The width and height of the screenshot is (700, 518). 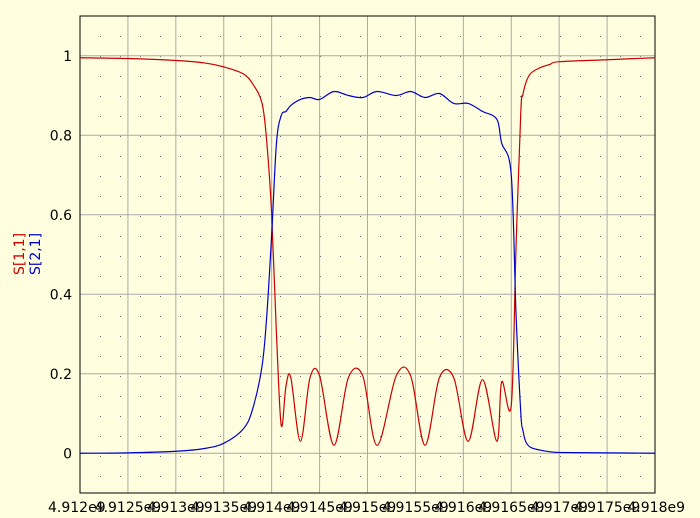 What do you see at coordinates (20, 254) in the screenshot?
I see `y-axis-legend: S[1,1]` at bounding box center [20, 254].